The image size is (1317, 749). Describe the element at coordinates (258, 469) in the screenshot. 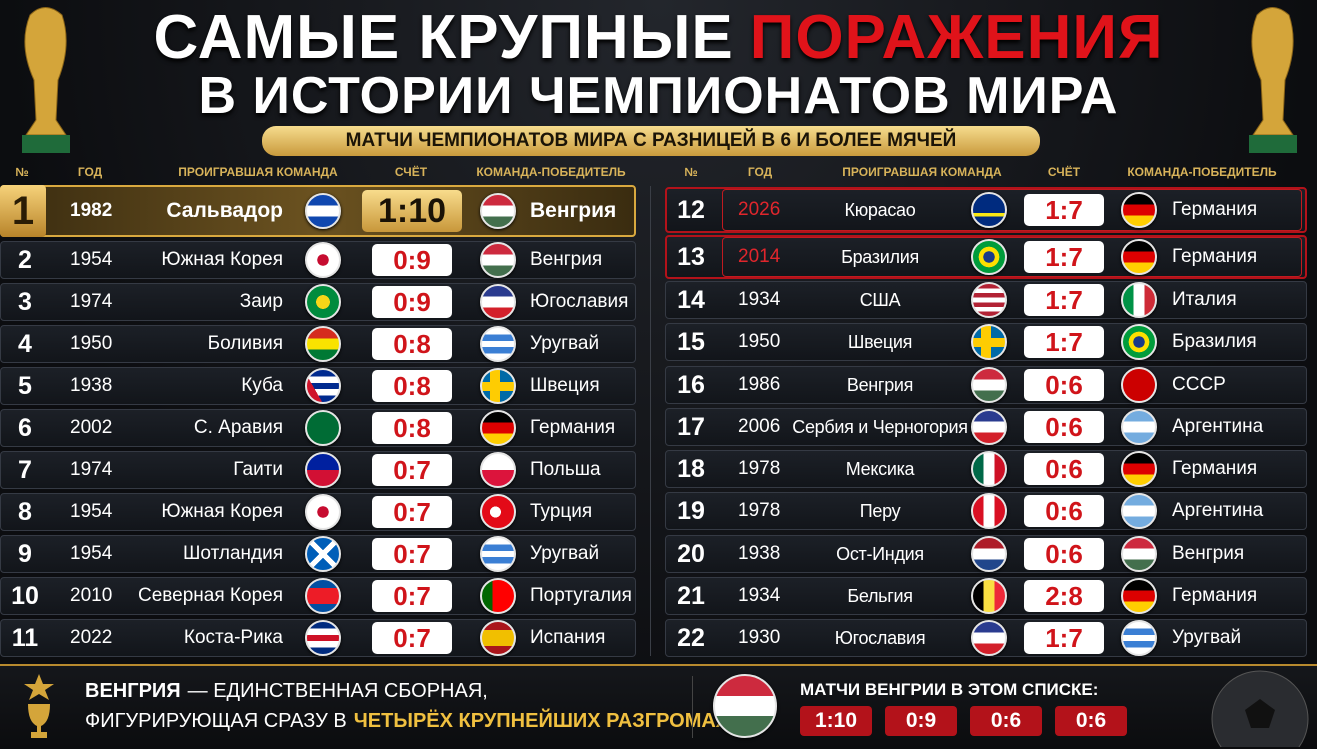

I see `losing-team: Гаити` at that location.